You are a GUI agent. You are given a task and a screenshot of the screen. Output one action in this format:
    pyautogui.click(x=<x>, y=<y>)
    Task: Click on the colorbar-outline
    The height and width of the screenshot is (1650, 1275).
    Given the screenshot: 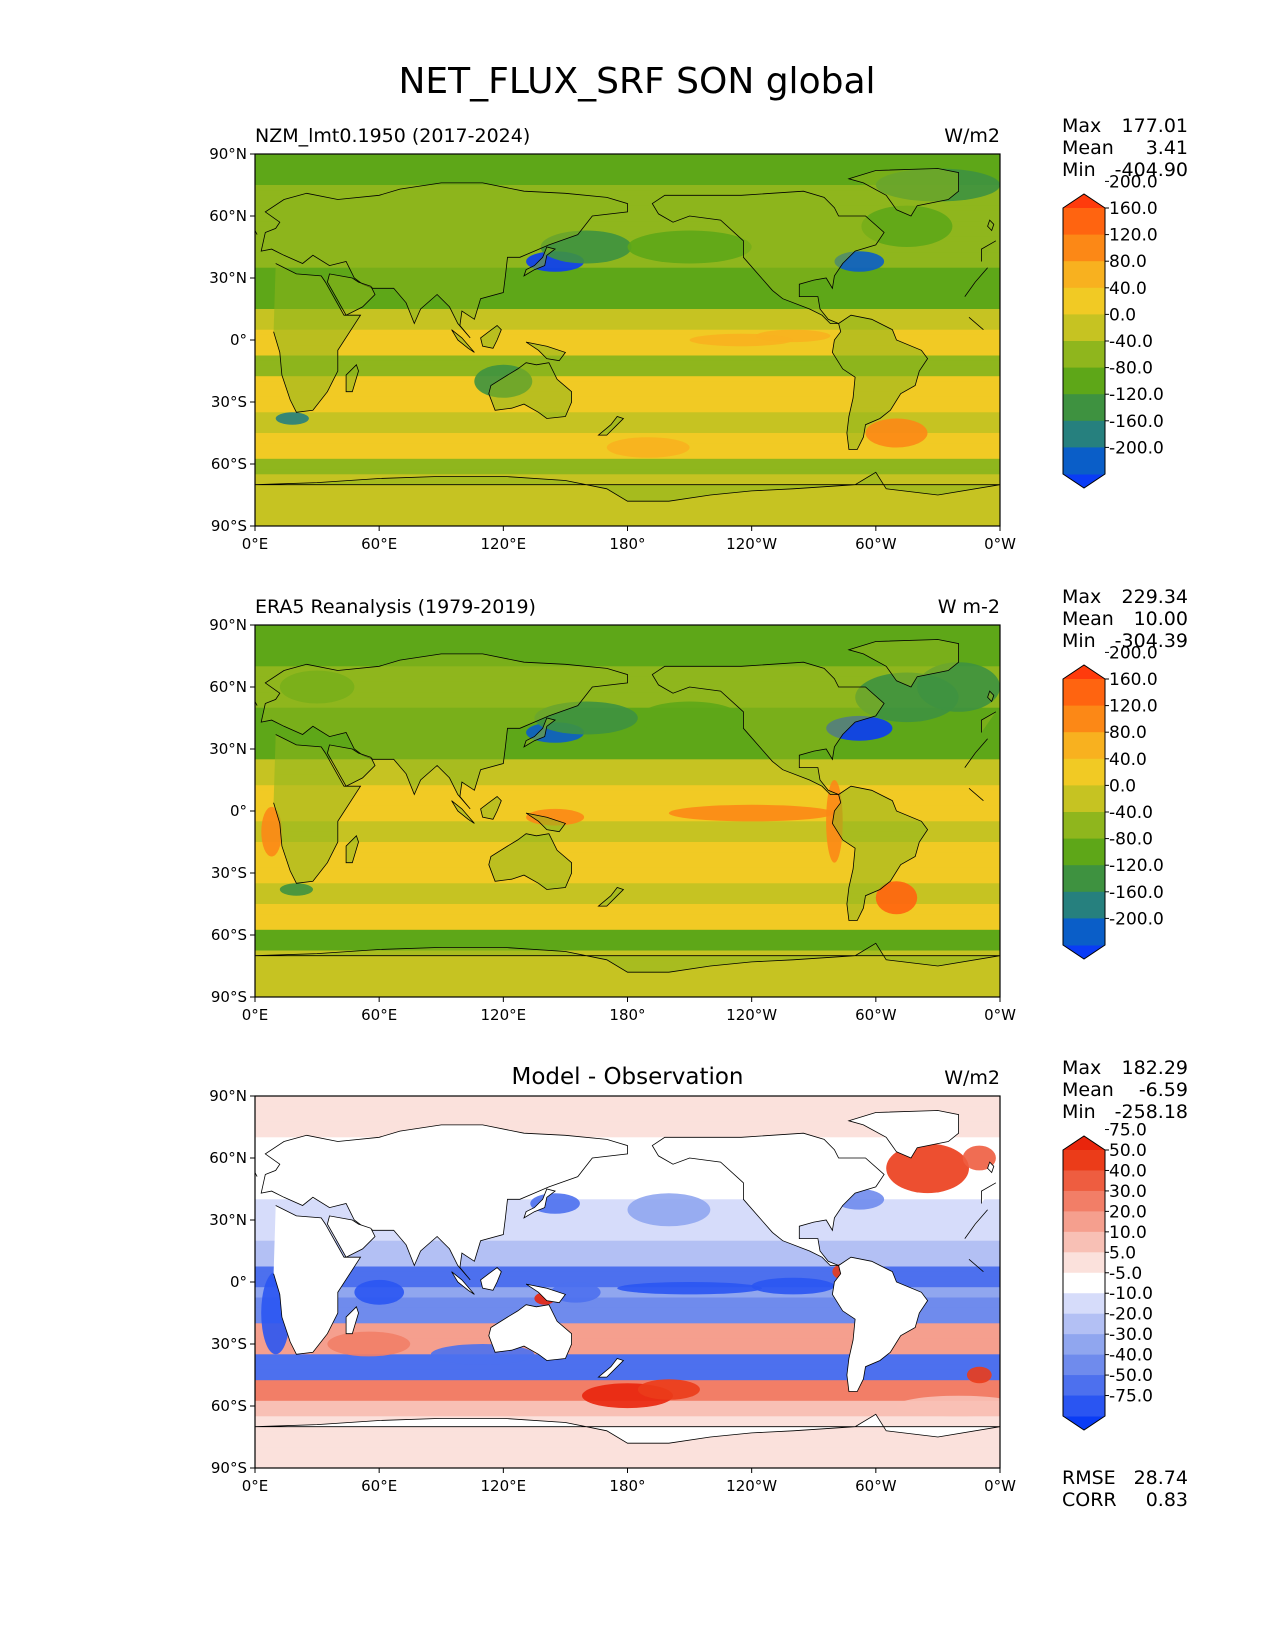 What is the action you would take?
    pyautogui.click(x=1084, y=1283)
    